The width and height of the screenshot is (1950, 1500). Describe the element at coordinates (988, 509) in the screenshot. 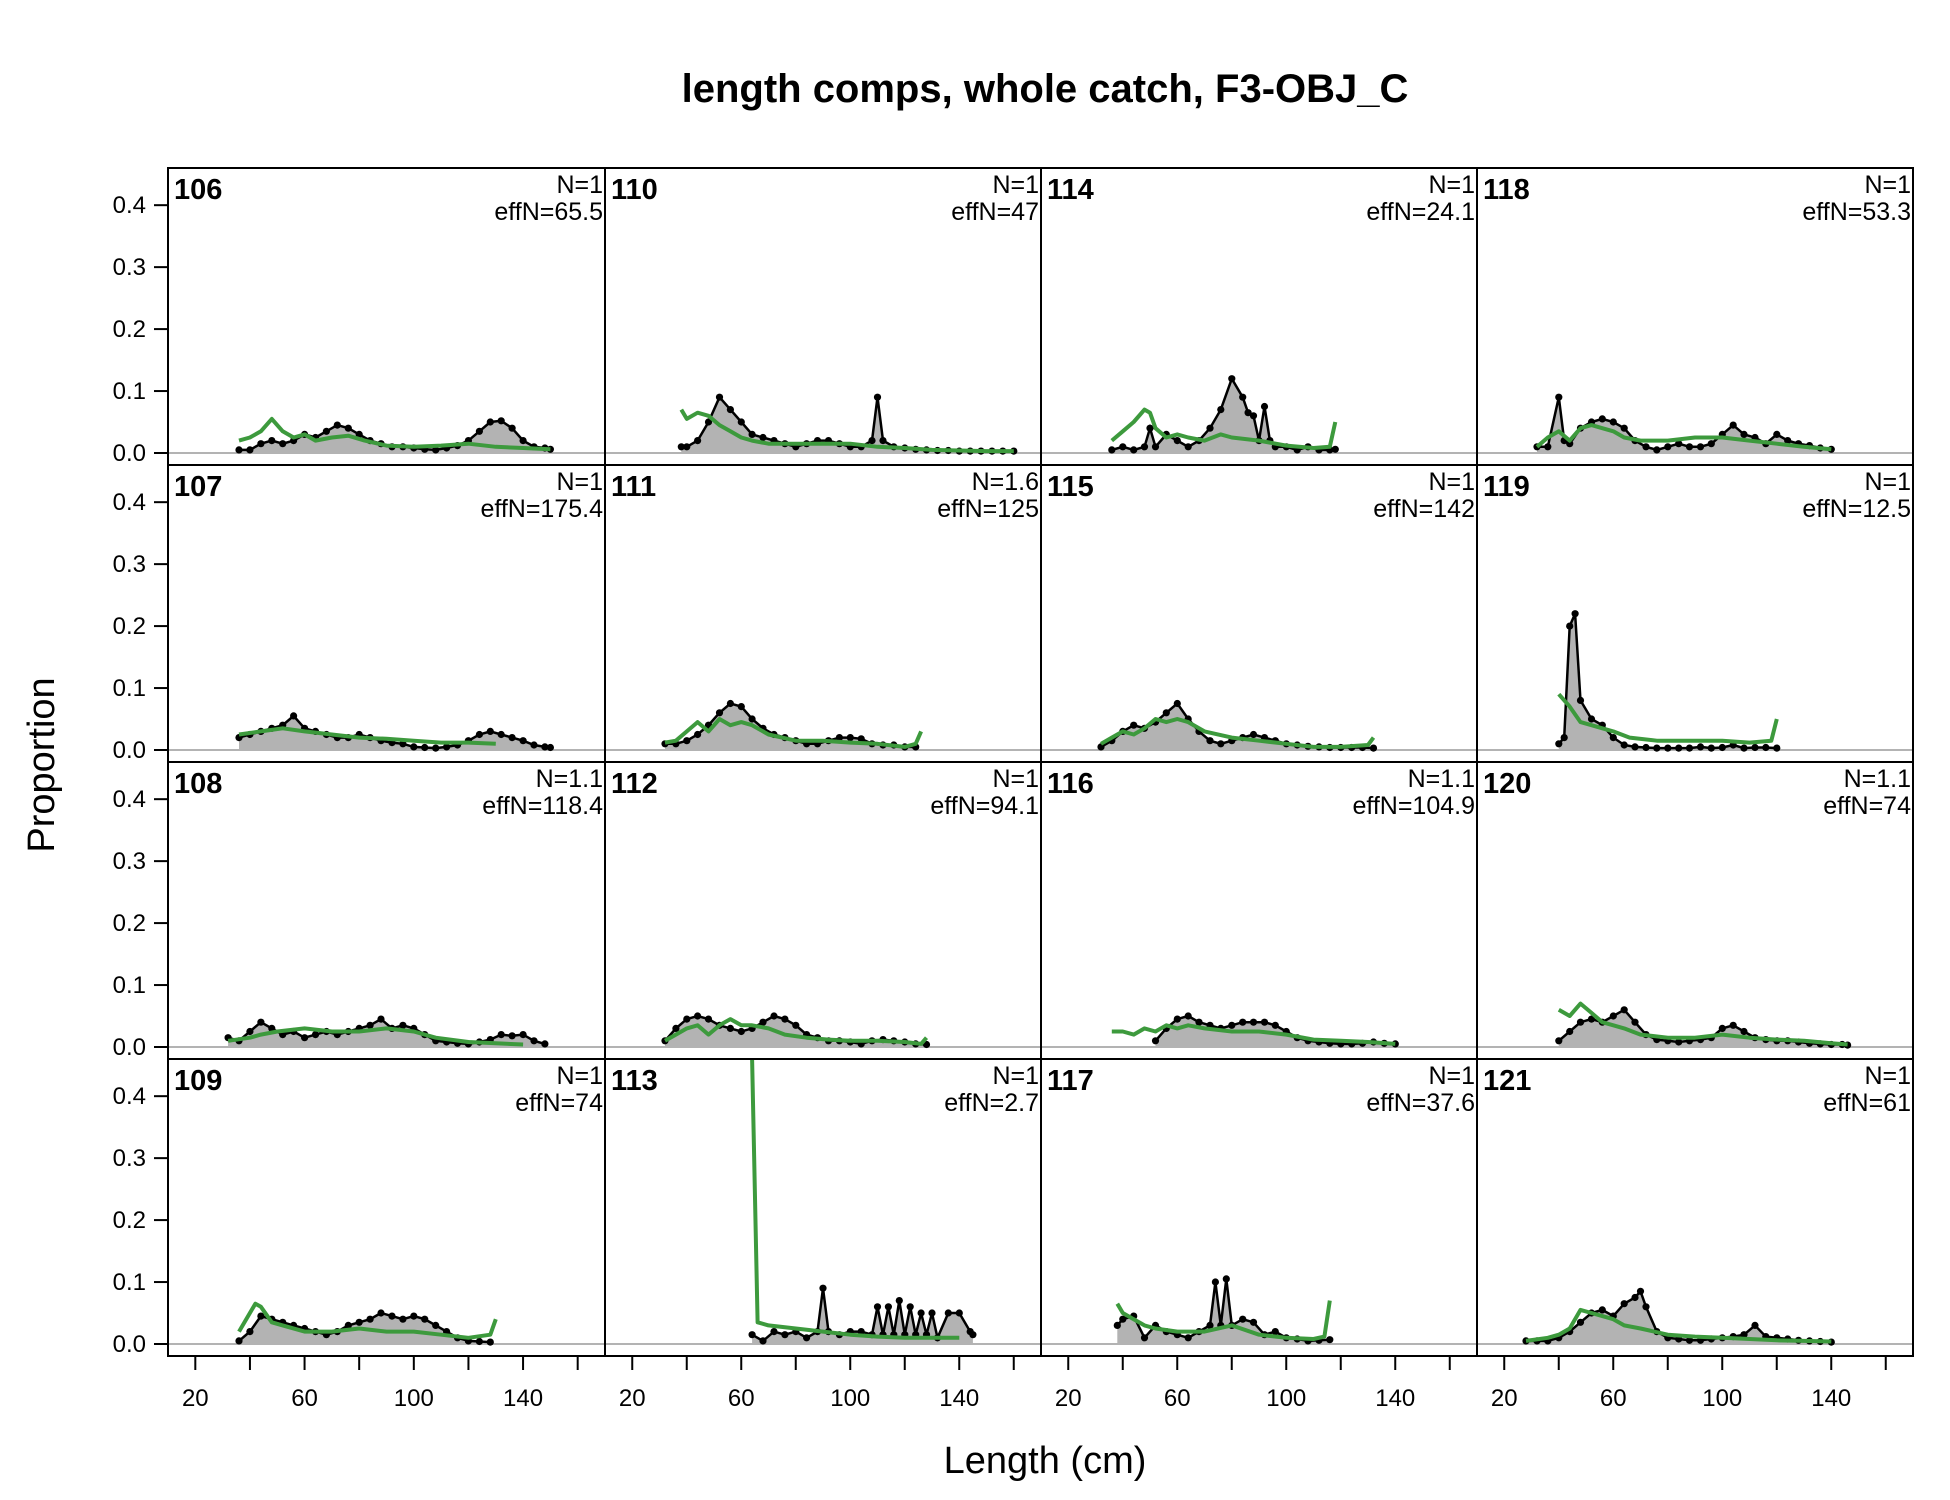

I see `panel-effn-label: effN=125` at that location.